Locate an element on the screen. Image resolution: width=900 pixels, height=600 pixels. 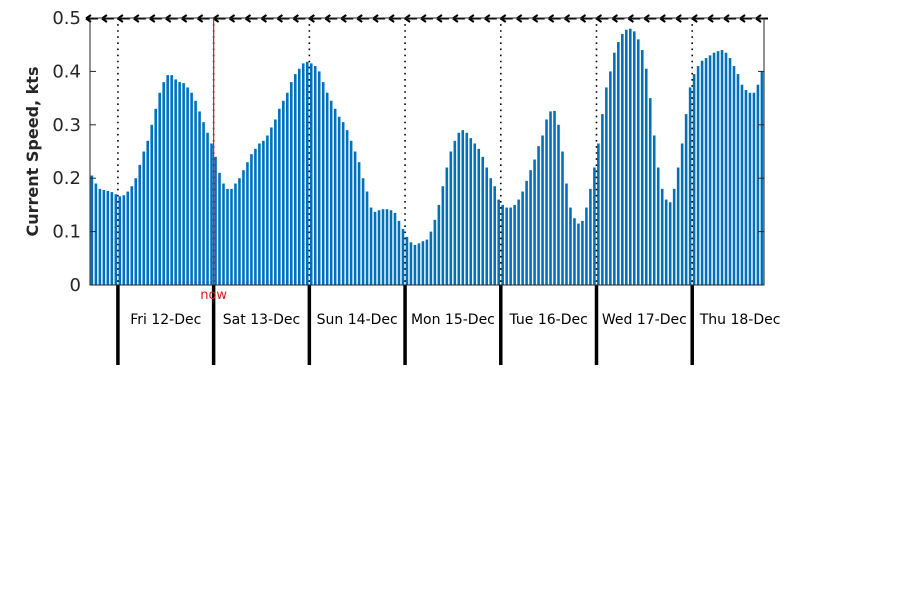
now-label: now is located at coordinates (213, 295).